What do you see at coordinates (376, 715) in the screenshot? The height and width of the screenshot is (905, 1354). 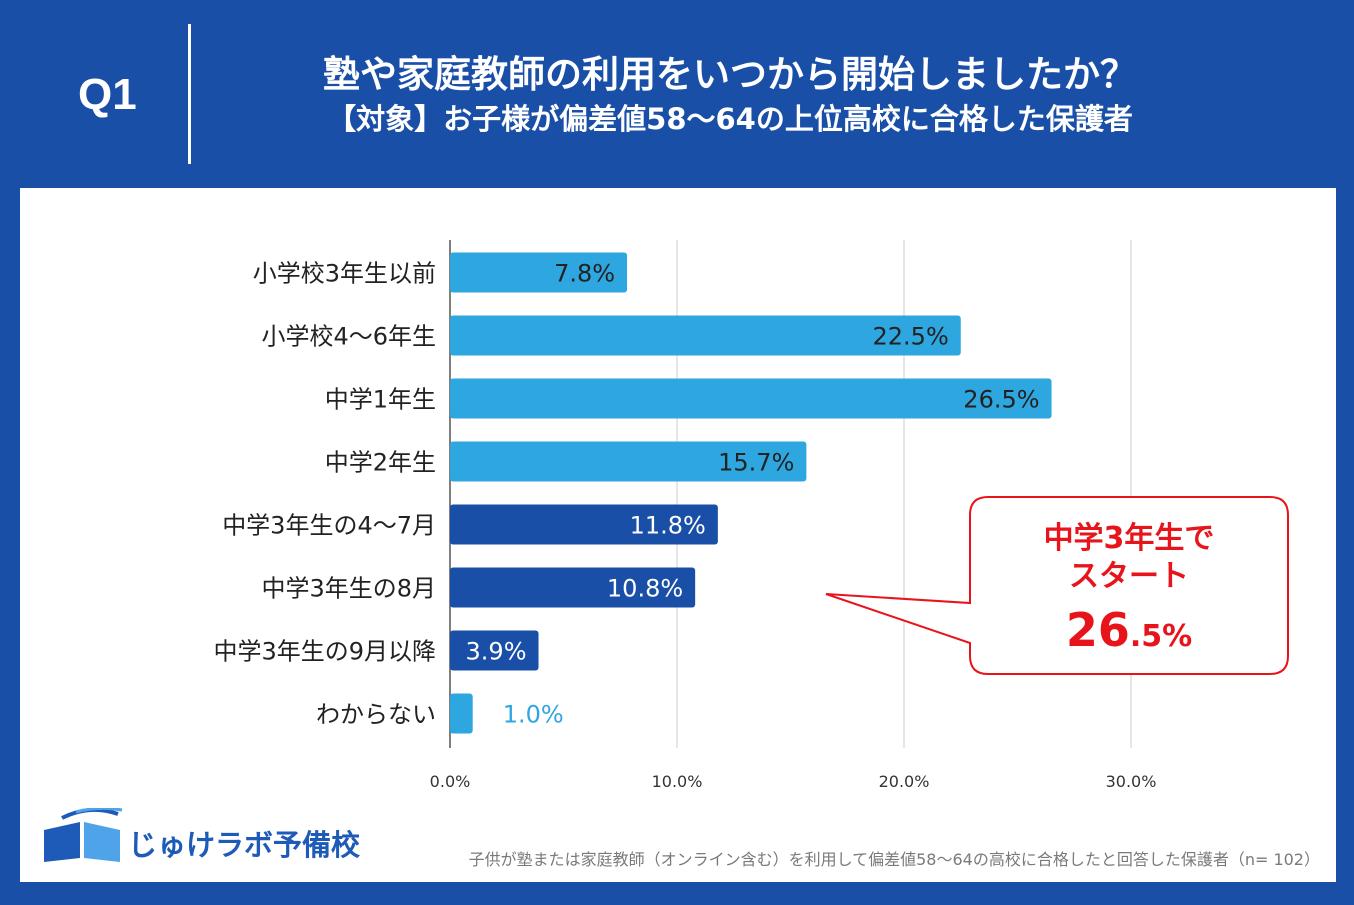 I see `category-label: わからない` at bounding box center [376, 715].